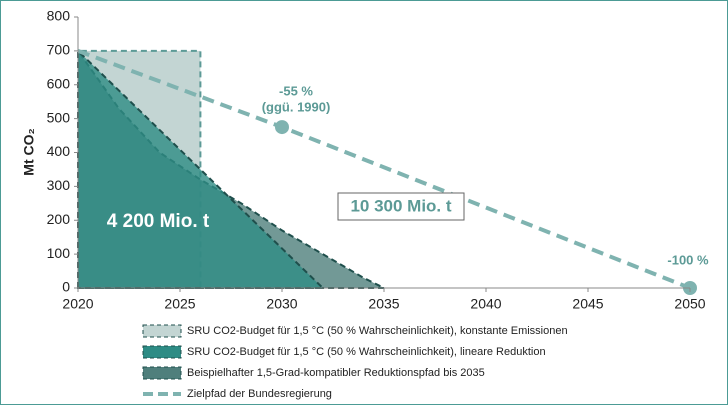 This screenshot has width=728, height=405. Describe the element at coordinates (59, 185) in the screenshot. I see `y-tick-label: 300` at that location.